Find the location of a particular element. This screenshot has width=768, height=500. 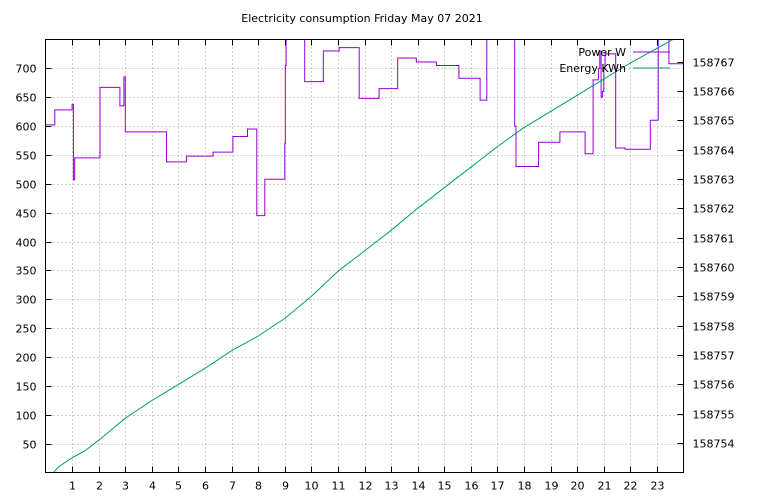

x-tick-label: 6 is located at coordinates (205, 486).